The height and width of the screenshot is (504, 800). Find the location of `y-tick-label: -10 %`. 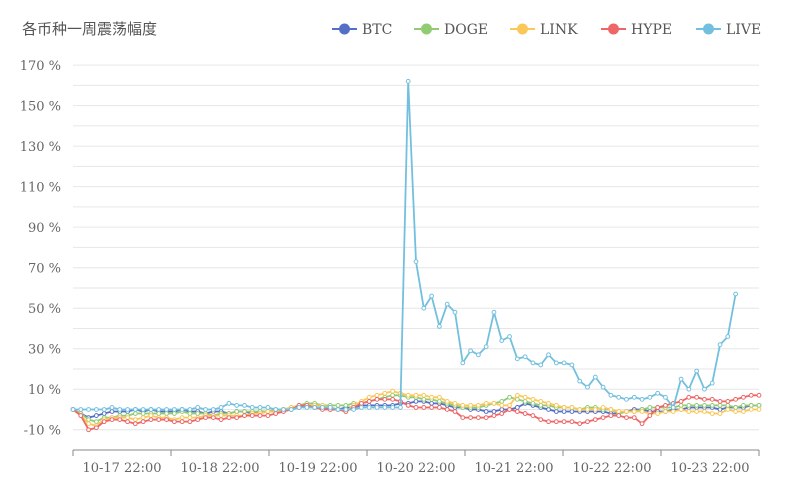

y-tick-label: -10 % is located at coordinates (42, 431).